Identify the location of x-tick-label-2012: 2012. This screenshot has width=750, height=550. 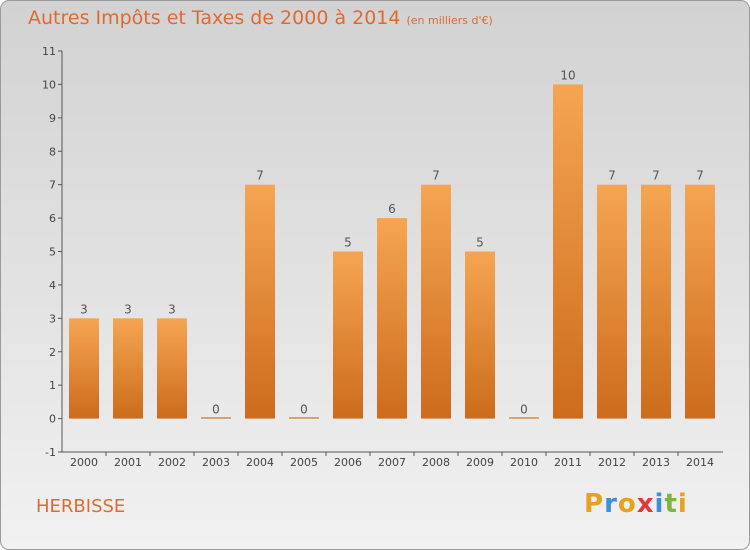
(612, 462).